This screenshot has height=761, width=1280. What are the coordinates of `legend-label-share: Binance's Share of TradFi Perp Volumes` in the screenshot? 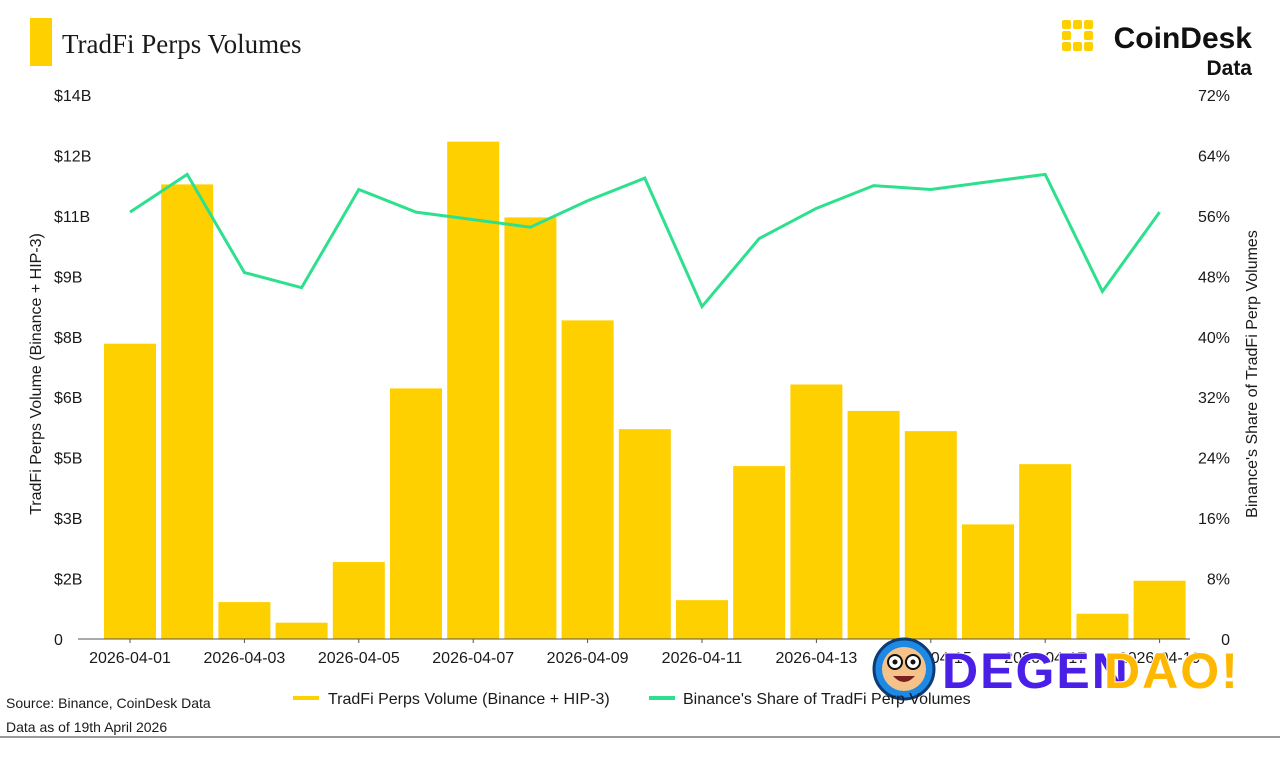 It's located at (827, 699).